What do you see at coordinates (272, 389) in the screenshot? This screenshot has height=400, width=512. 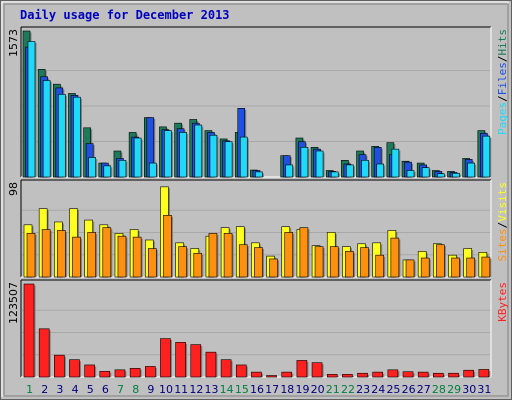 I see `x-tick-label-17: 17` at bounding box center [272, 389].